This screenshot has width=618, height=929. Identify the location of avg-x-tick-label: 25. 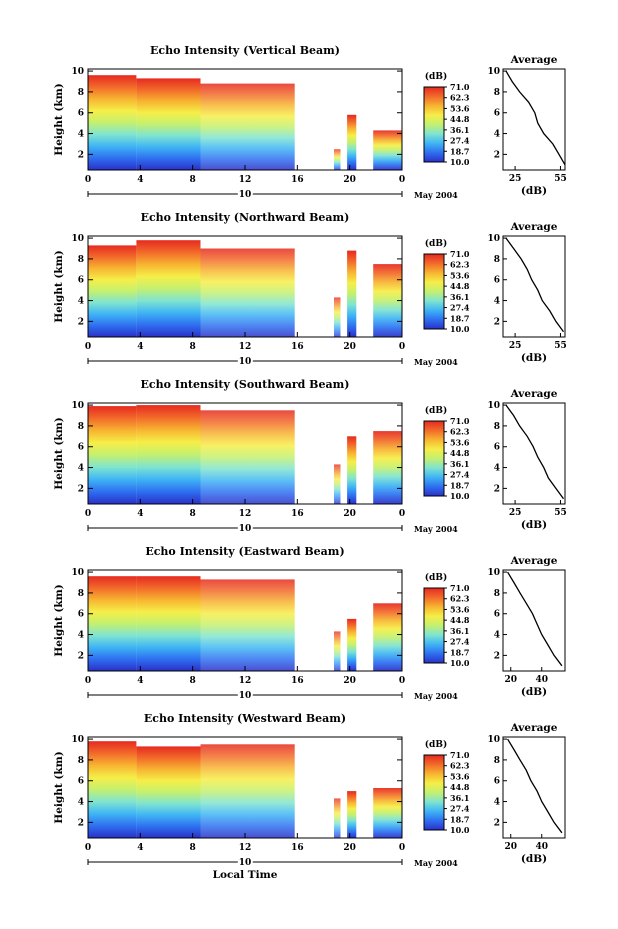
(515, 346).